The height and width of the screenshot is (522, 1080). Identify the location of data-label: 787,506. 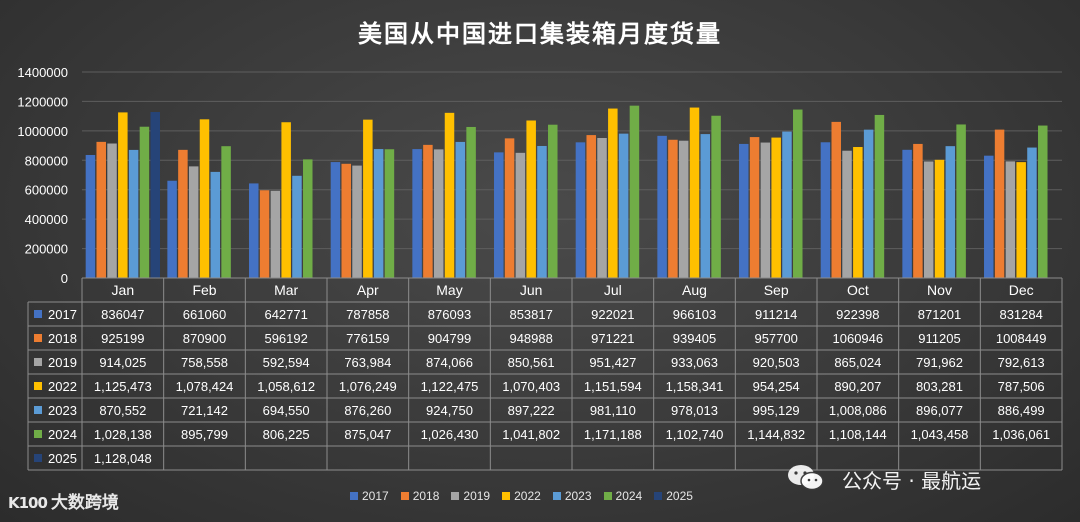
(1021, 386).